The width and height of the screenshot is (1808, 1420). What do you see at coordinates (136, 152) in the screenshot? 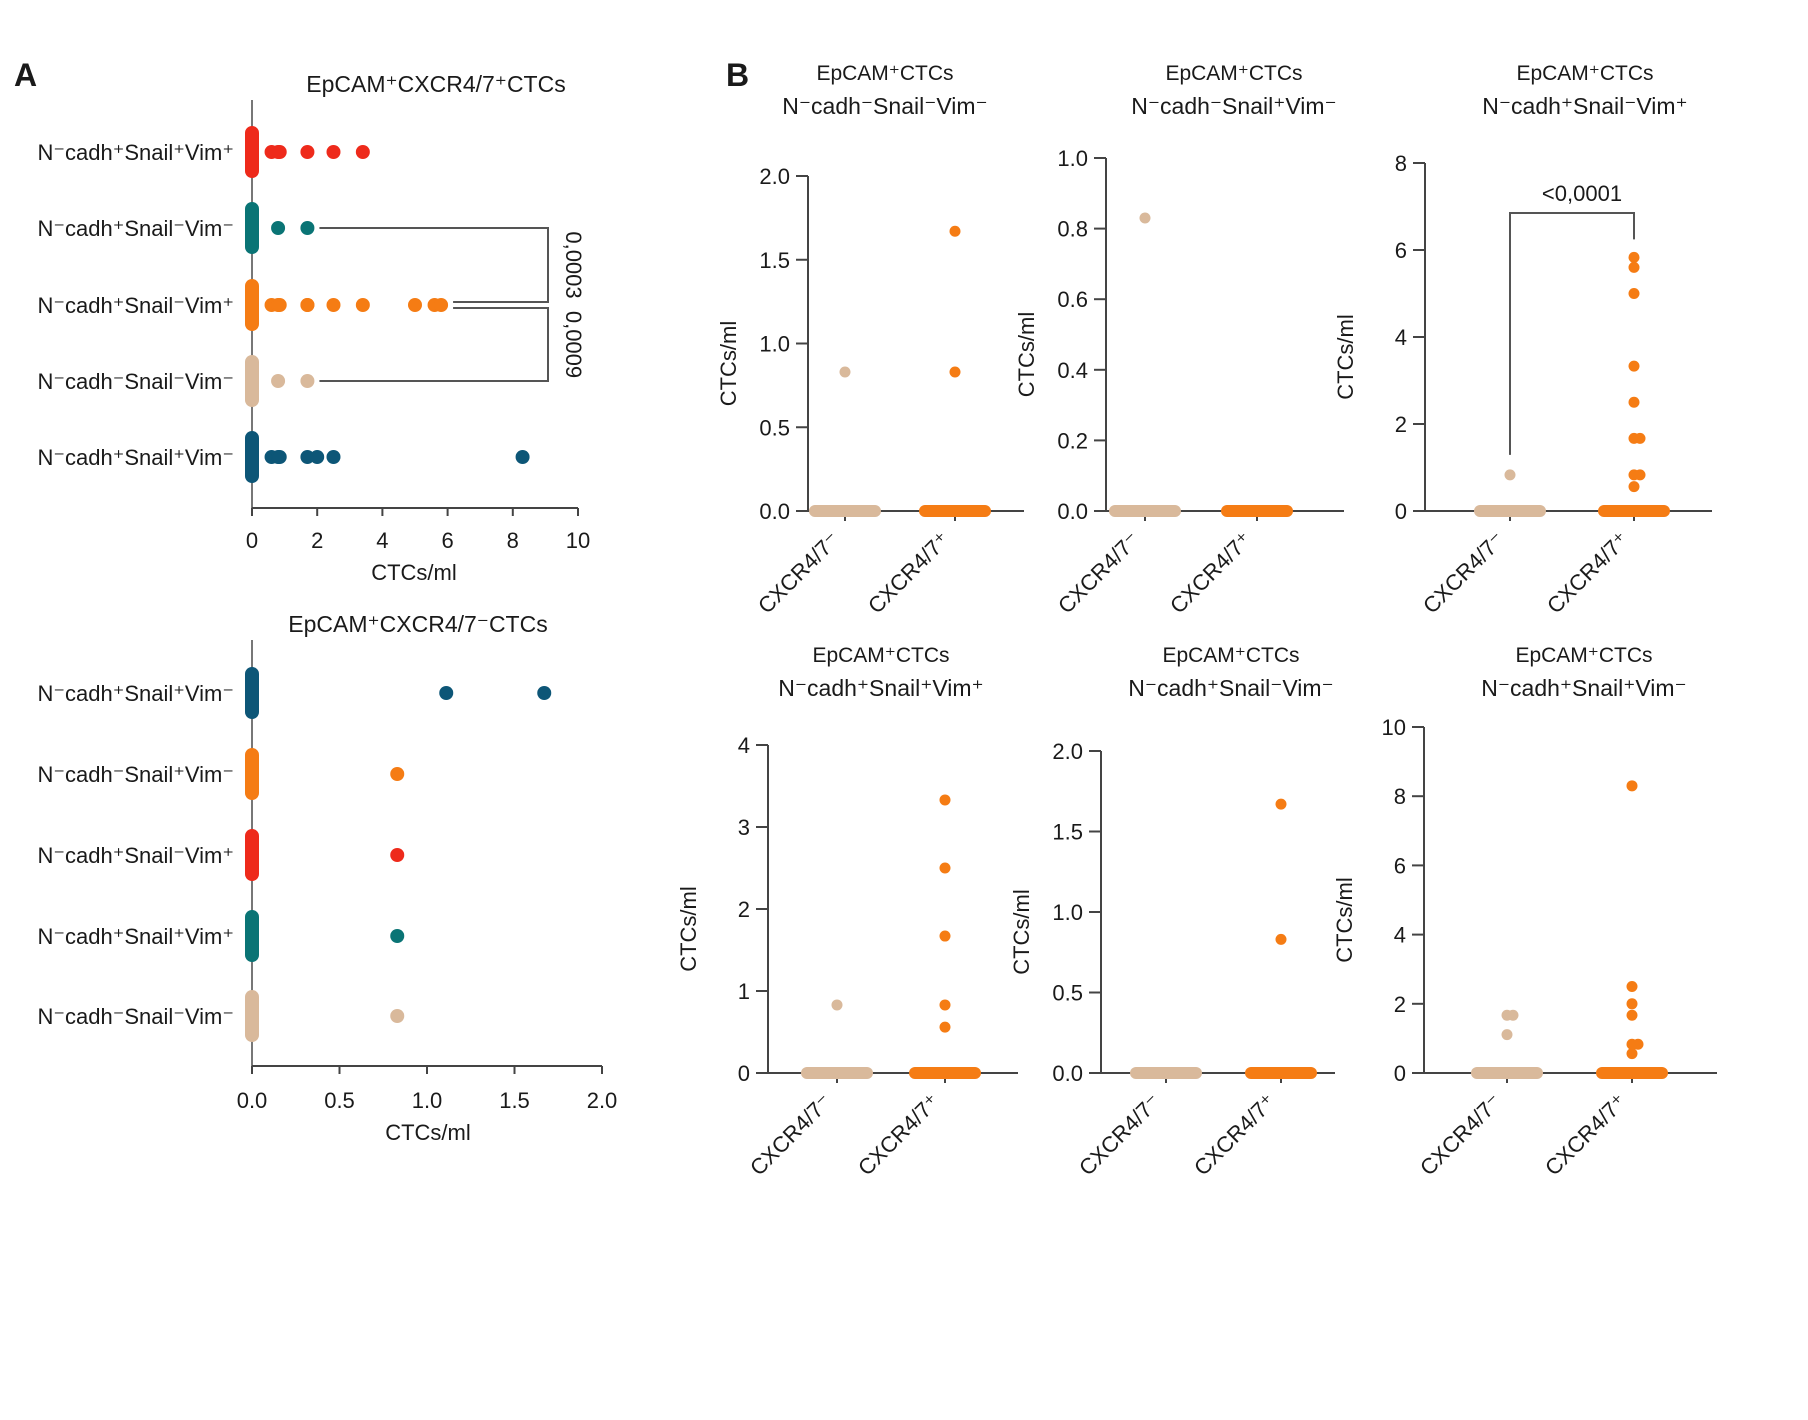
I see `row-label: N⁻cadh⁺Snail⁺Vim⁺` at bounding box center [136, 152].